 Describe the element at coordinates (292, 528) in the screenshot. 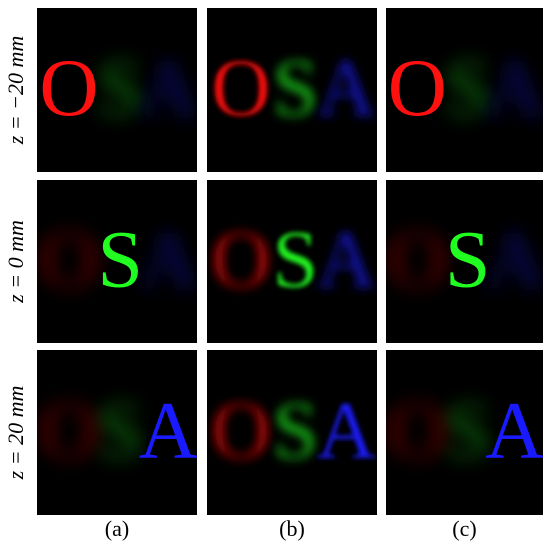

I see `column-label: (b)` at that location.